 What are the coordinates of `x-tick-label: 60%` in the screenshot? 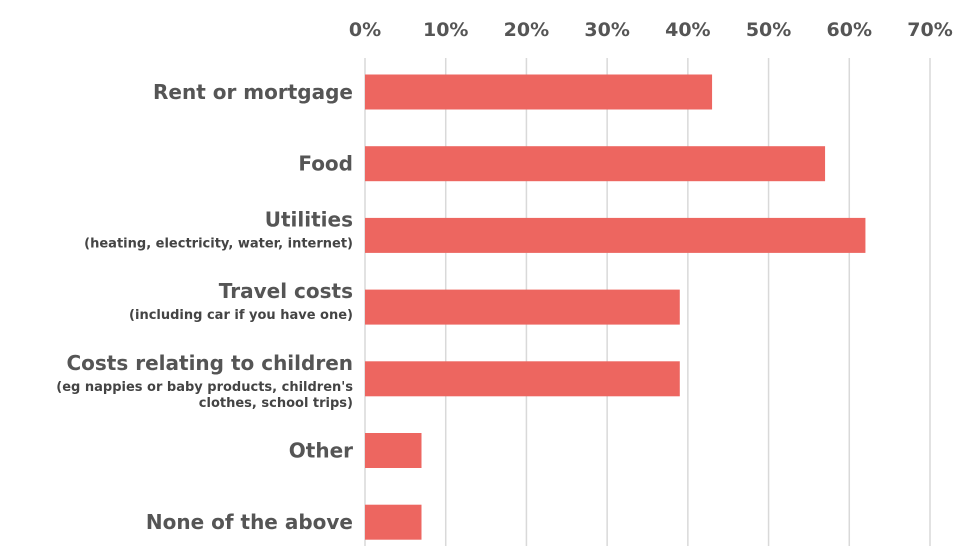 It's located at (849, 30).